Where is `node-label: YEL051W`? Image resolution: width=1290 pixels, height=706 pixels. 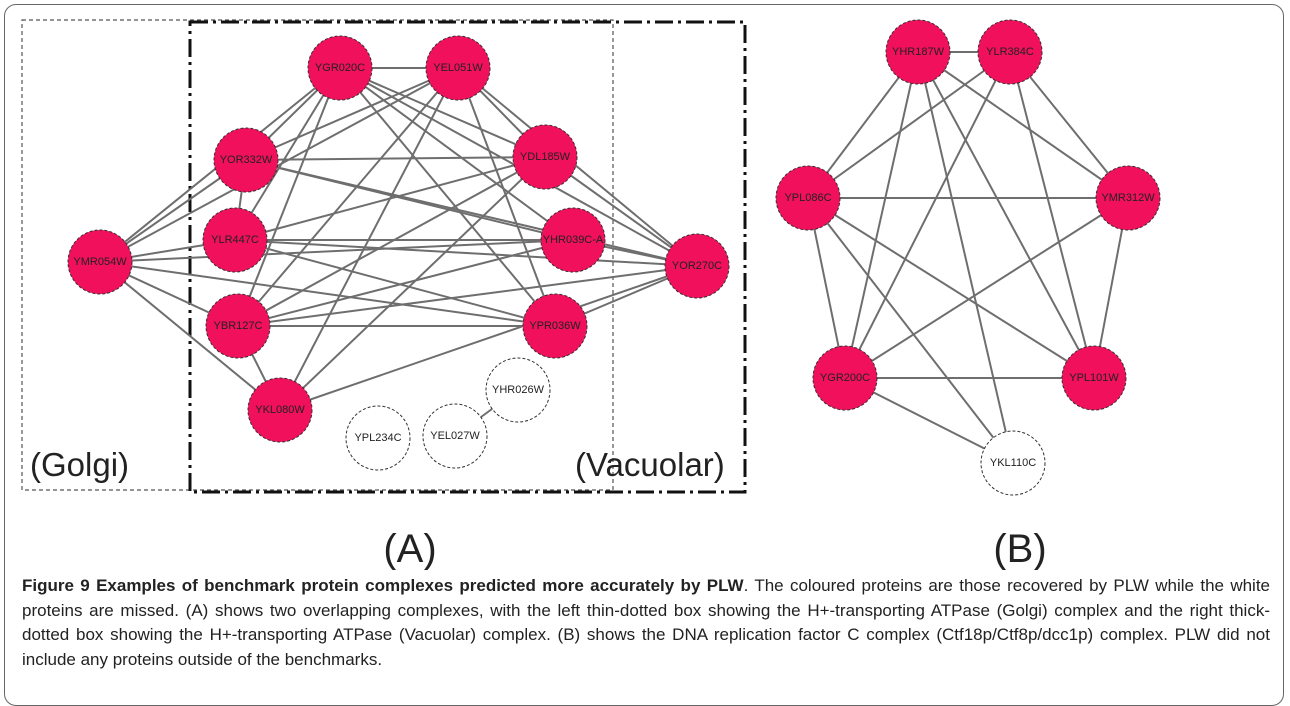
node-label: YEL051W is located at coordinates (458, 68).